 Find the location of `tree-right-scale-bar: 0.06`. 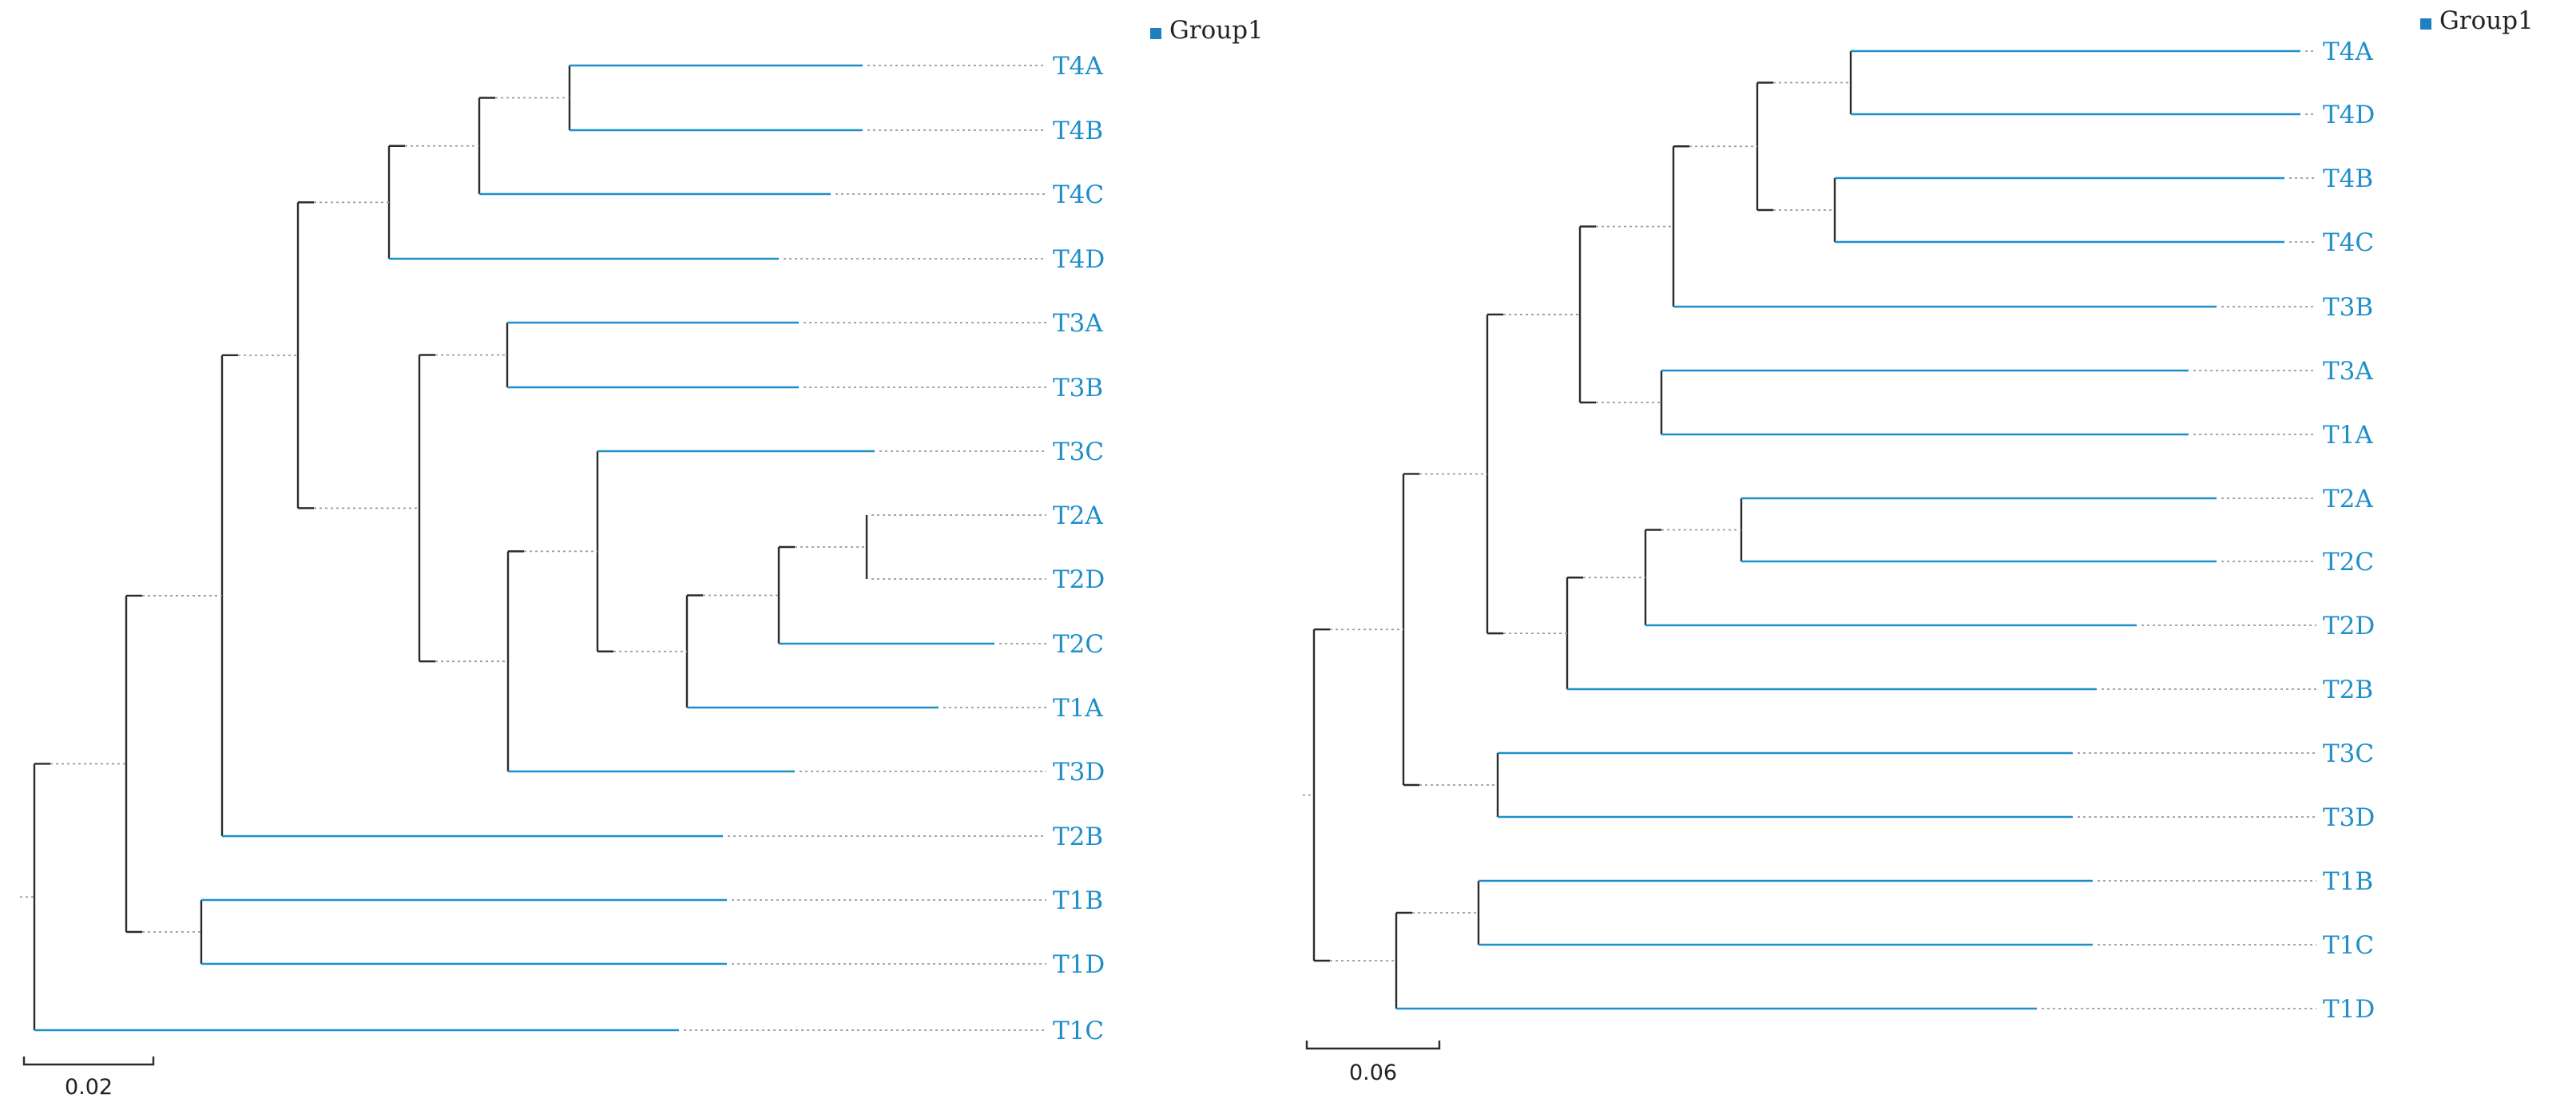

tree-right-scale-bar: 0.06 is located at coordinates (1373, 1063).